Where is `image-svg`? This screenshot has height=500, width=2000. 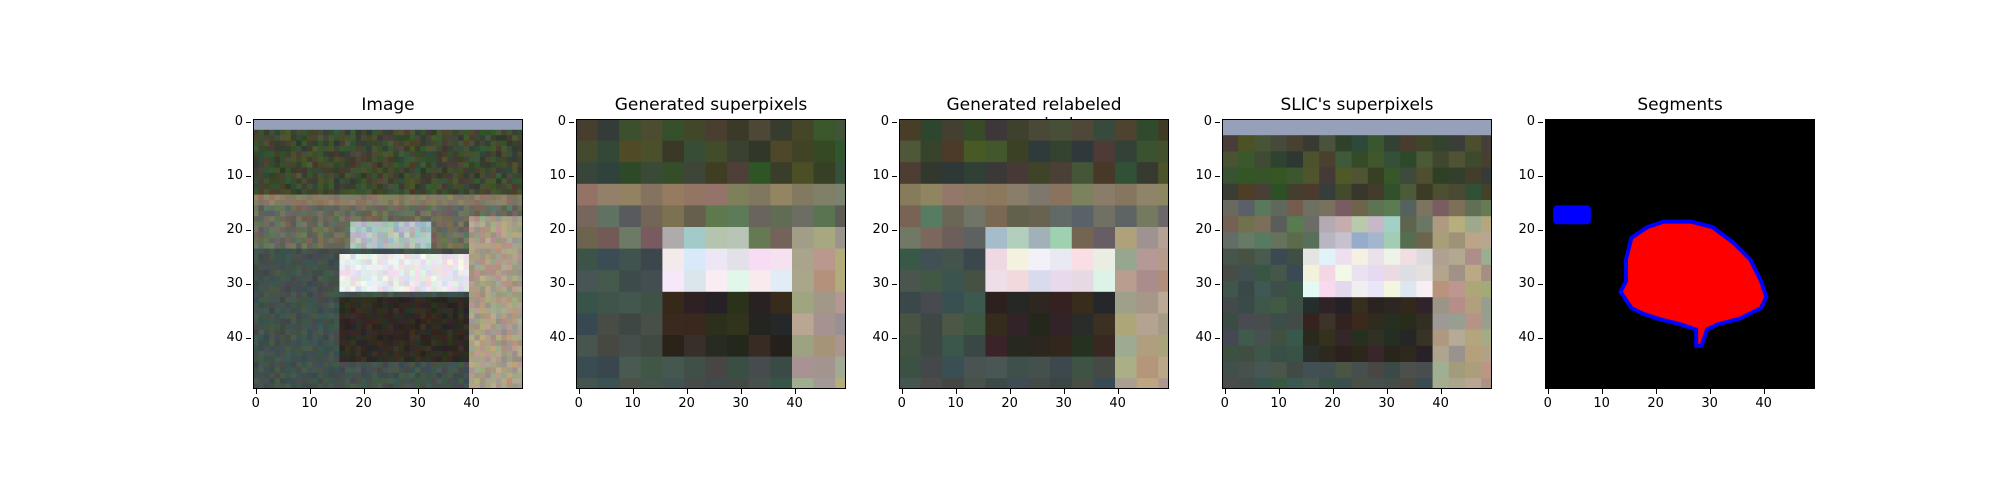
image-svg is located at coordinates (1357, 254).